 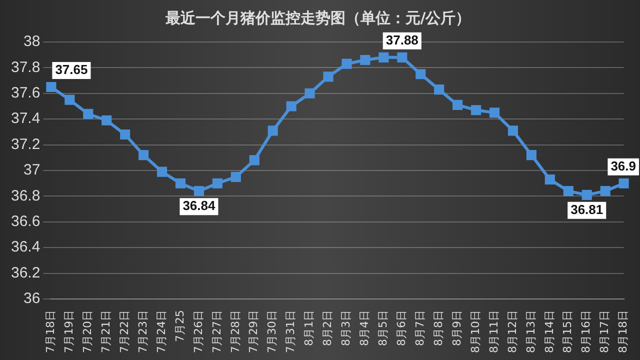 What do you see at coordinates (587, 209) in the screenshot?
I see `data-label: 36.81` at bounding box center [587, 209].